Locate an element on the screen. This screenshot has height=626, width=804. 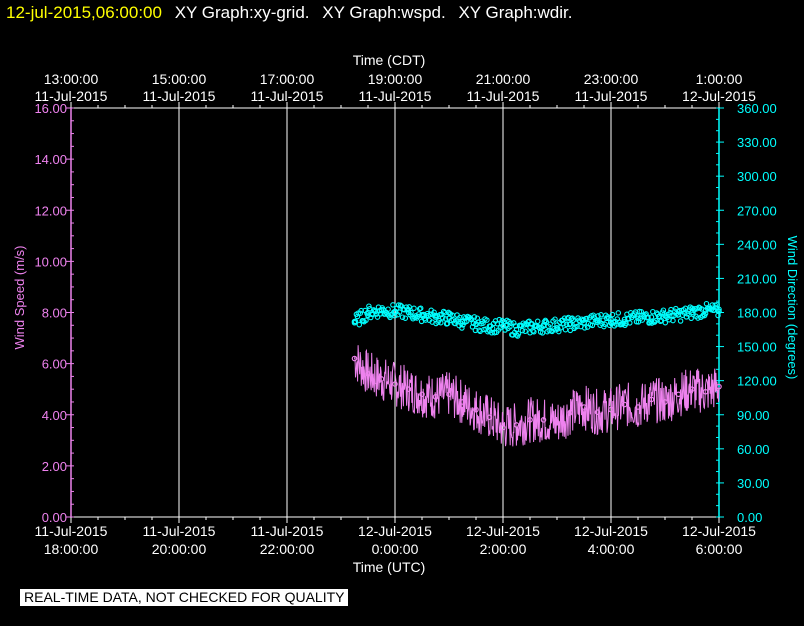
y-right-tick-label: 60.00 is located at coordinates (753, 449).